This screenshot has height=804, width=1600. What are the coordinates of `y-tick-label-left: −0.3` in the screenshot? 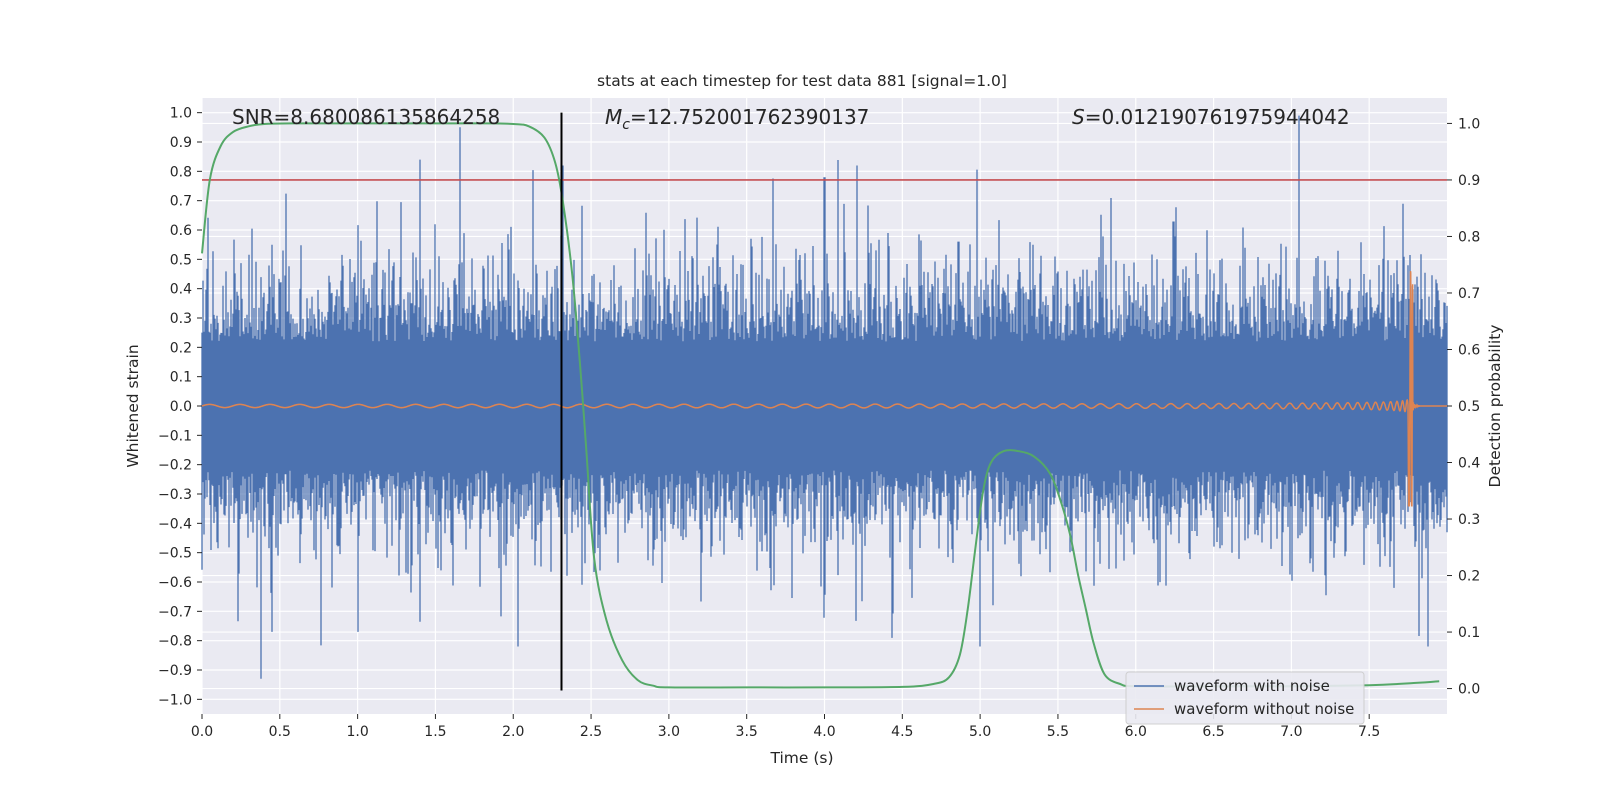 It's located at (175, 495).